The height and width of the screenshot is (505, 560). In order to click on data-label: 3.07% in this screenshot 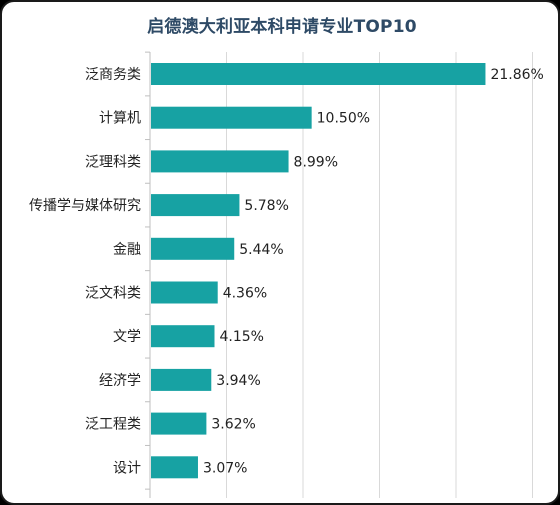, I will do `click(225, 468)`.